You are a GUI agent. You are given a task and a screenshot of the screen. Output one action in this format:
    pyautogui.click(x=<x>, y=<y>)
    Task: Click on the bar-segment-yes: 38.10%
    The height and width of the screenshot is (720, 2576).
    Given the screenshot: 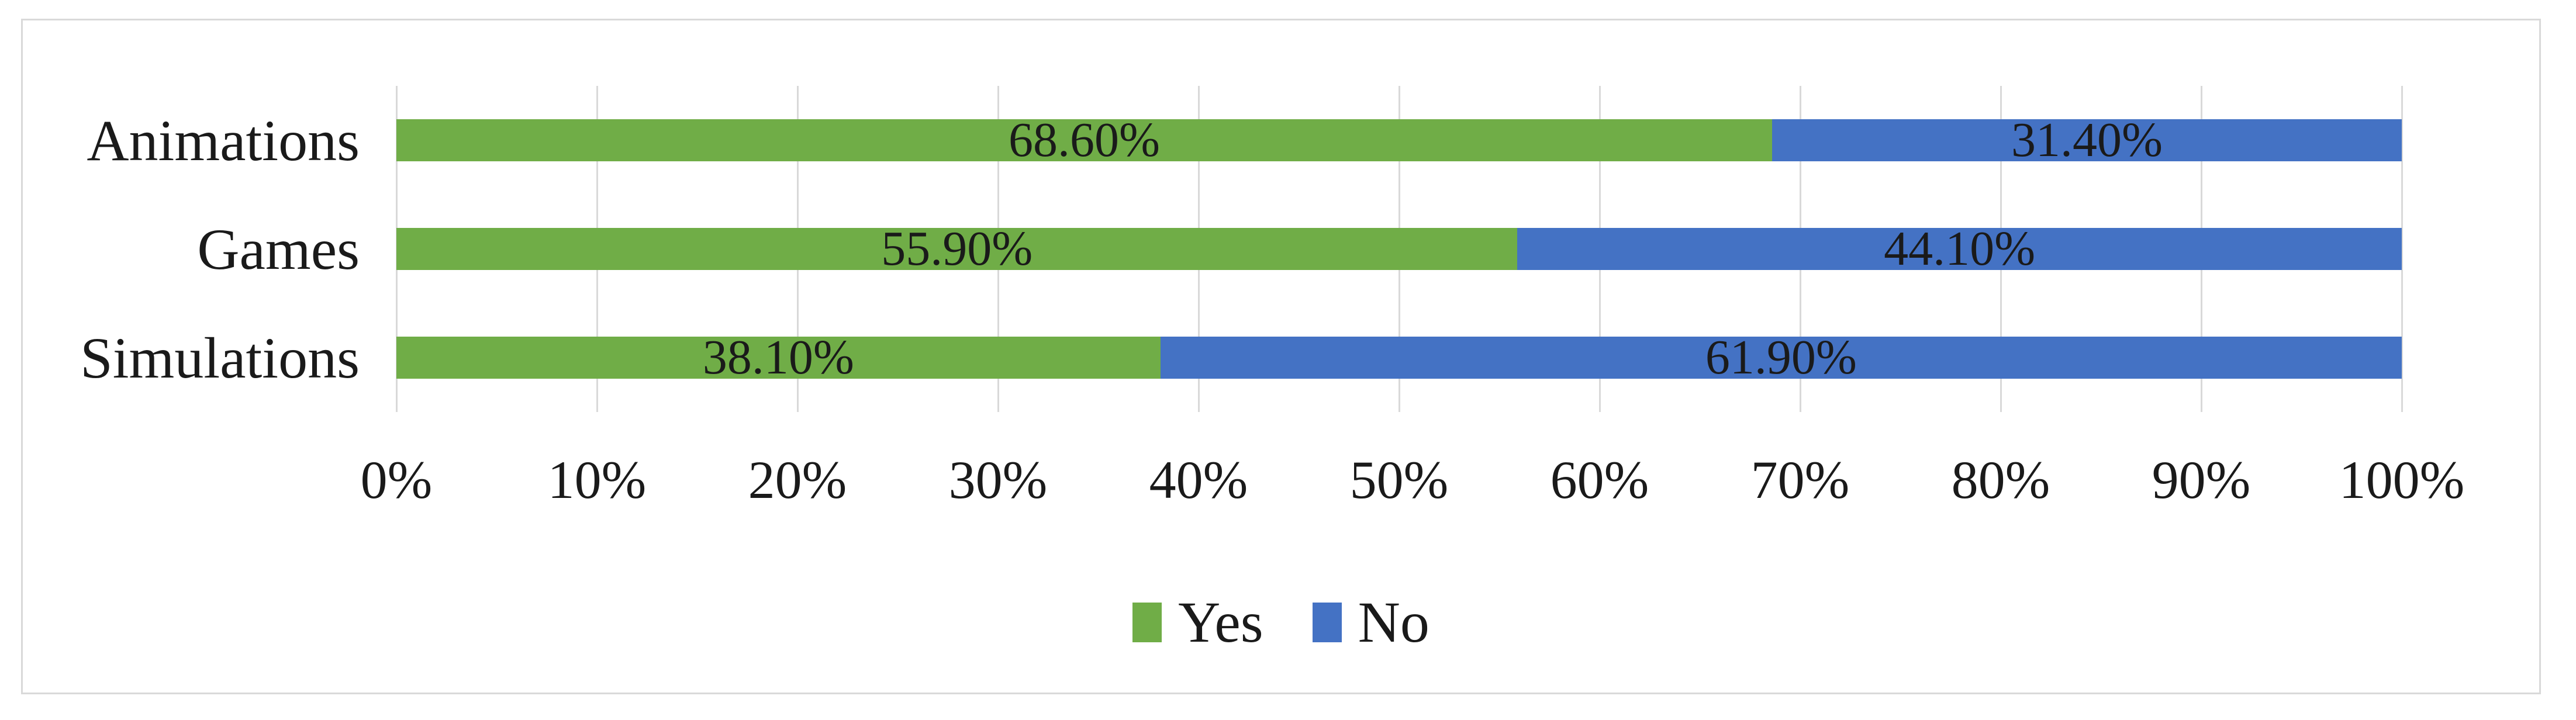 What is the action you would take?
    pyautogui.click(x=778, y=357)
    